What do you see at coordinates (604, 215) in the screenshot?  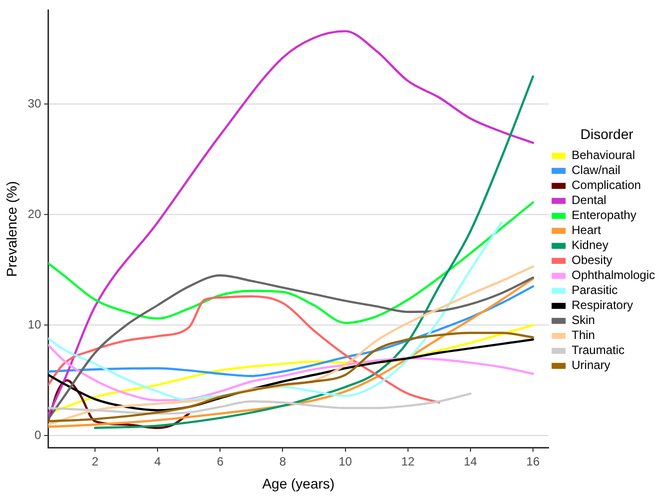 I see `legend-label: Enteropathy` at bounding box center [604, 215].